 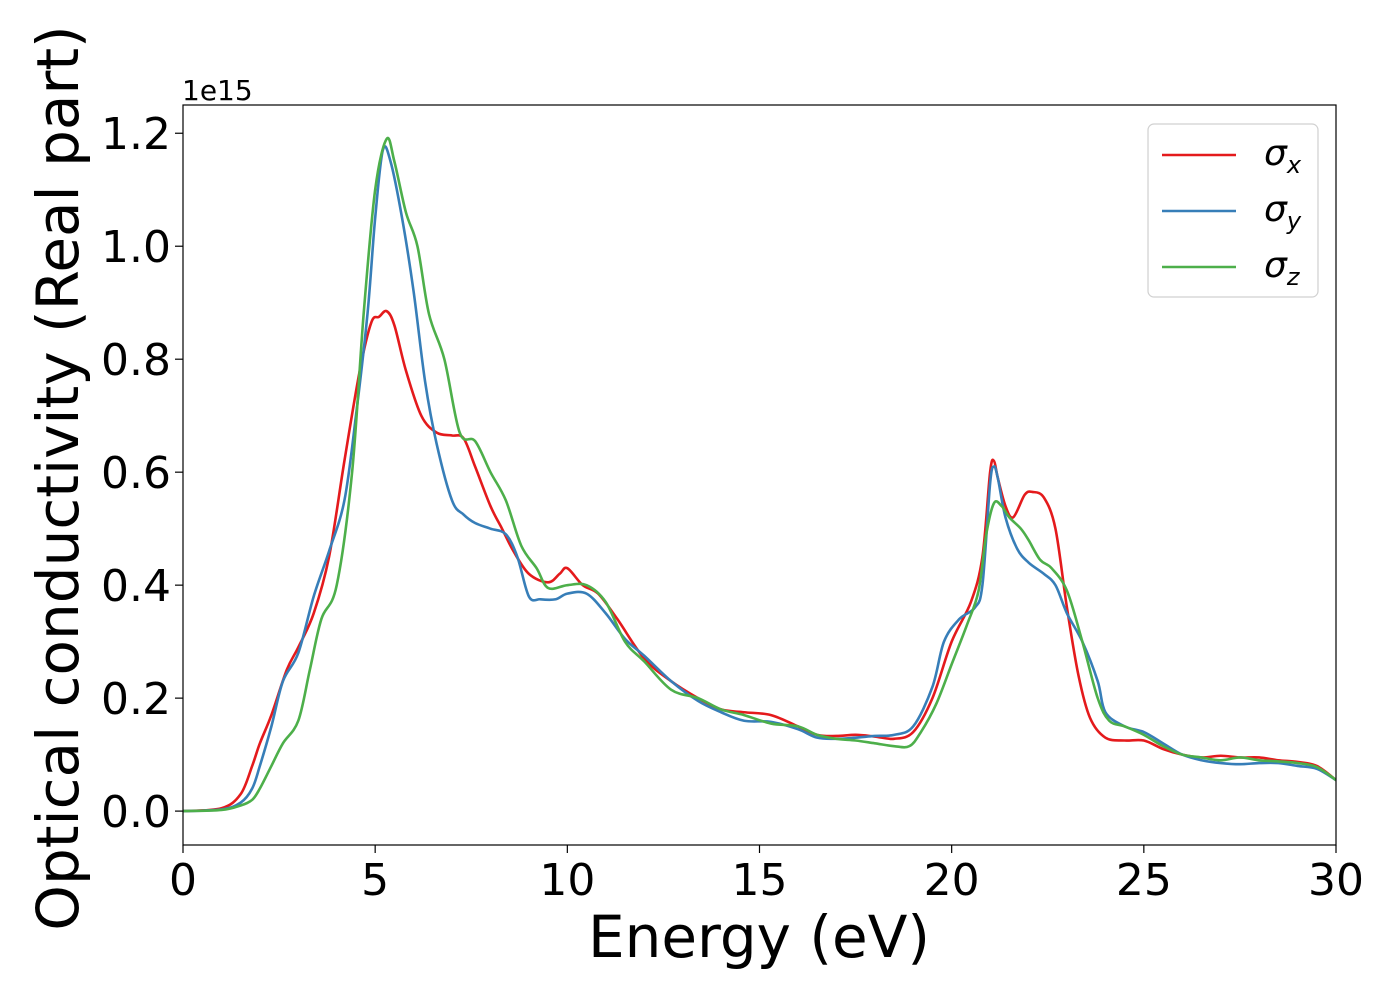 What do you see at coordinates (136, 812) in the screenshot?
I see `y-tick-label: 0.0` at bounding box center [136, 812].